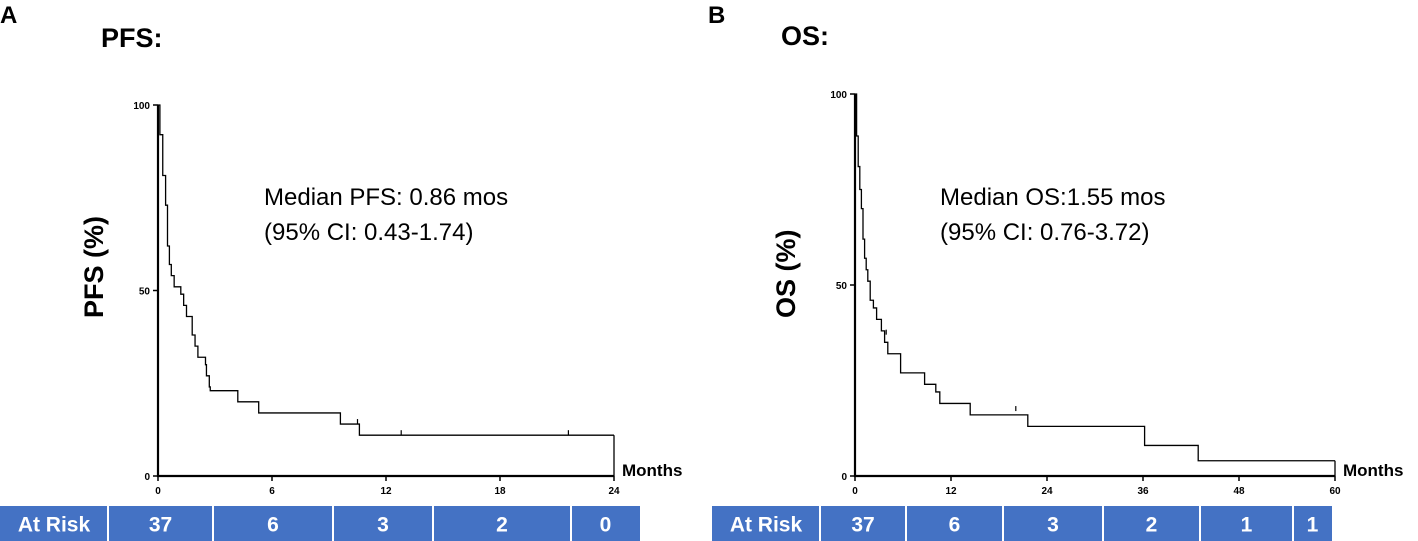 This screenshot has width=1418, height=541. I want to click on panel-b-y-tick-label: 100, so click(838, 95).